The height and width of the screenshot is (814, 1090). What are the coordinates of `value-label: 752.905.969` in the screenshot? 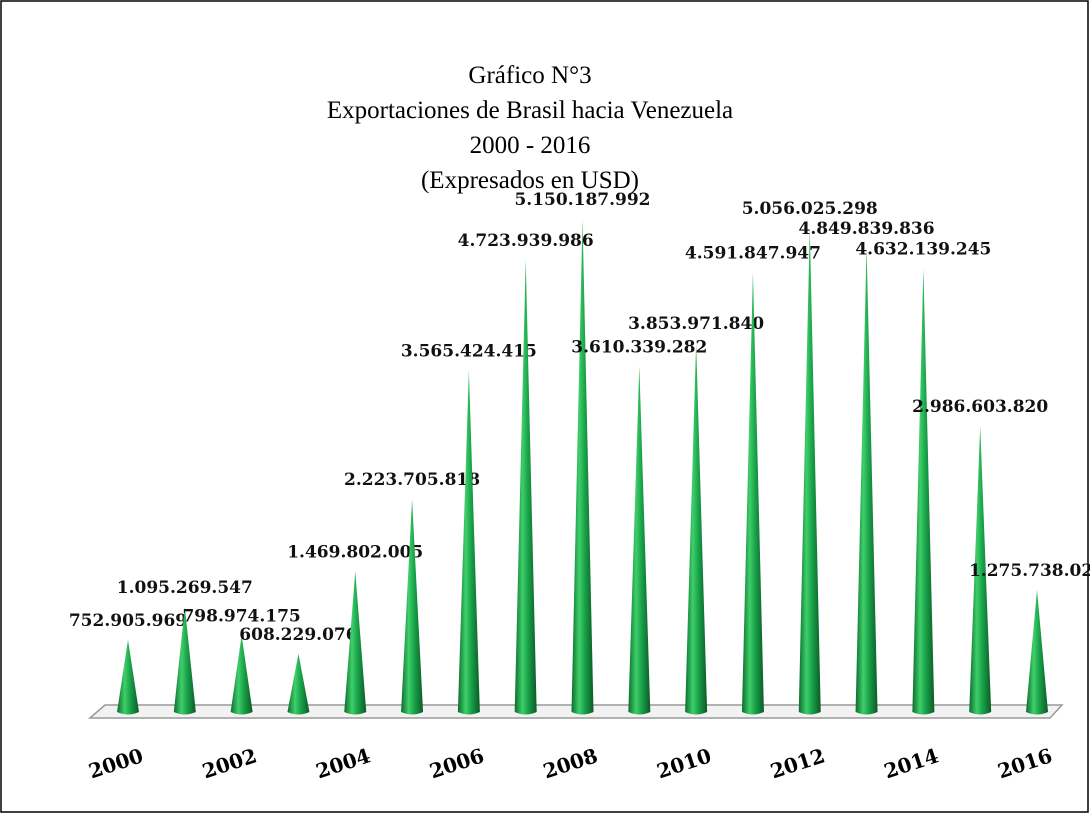 It's located at (128, 621).